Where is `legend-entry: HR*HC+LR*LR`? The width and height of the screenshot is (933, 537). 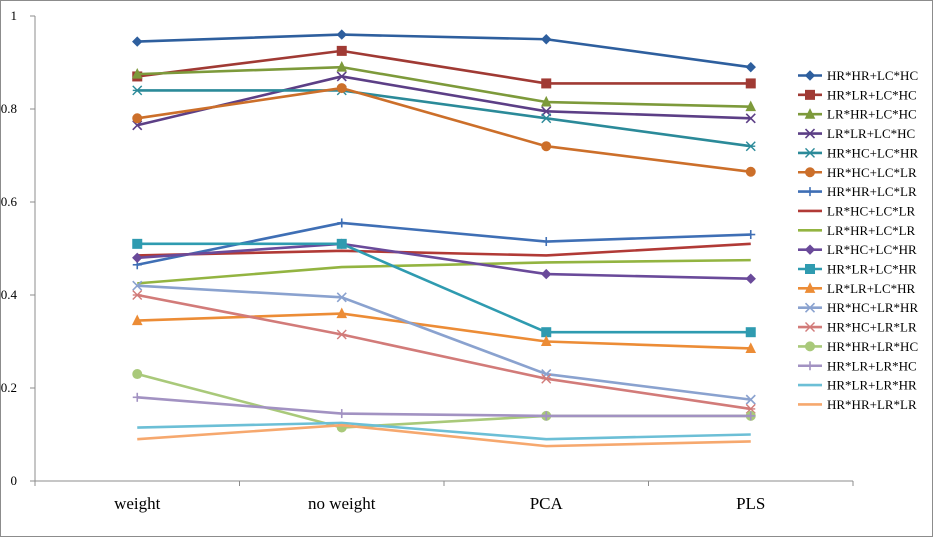
legend-entry: HR*HC+LR*LR is located at coordinates (857, 327).